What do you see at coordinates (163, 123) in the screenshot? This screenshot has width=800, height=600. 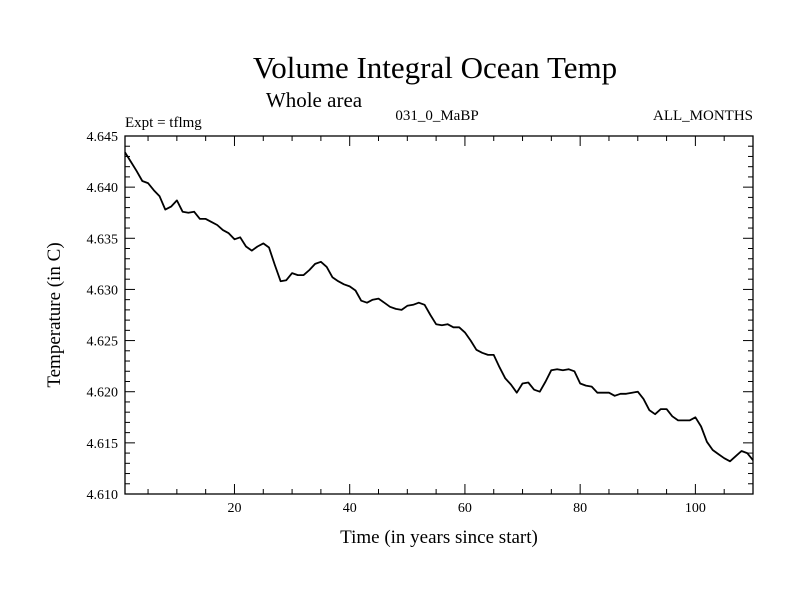 I see `experiment-label: Expt = tflmg` at bounding box center [163, 123].